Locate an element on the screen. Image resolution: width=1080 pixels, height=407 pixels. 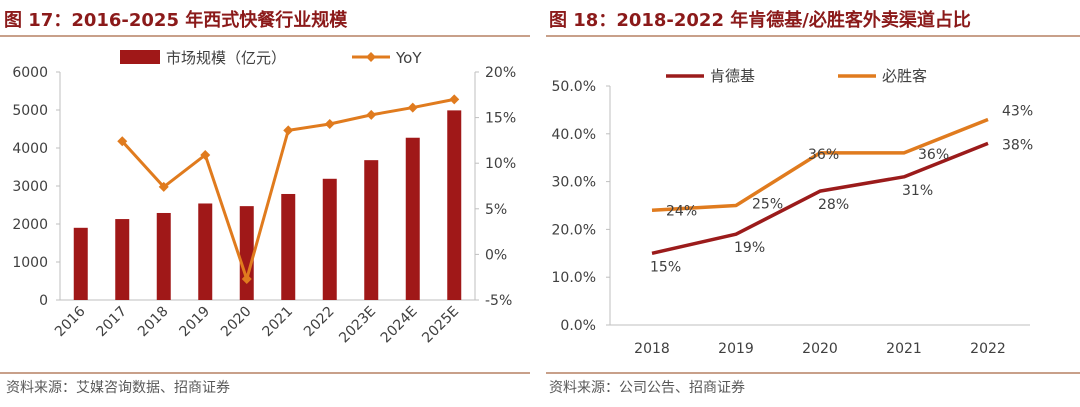
kfc-data-label: 28% is located at coordinates (833, 205).